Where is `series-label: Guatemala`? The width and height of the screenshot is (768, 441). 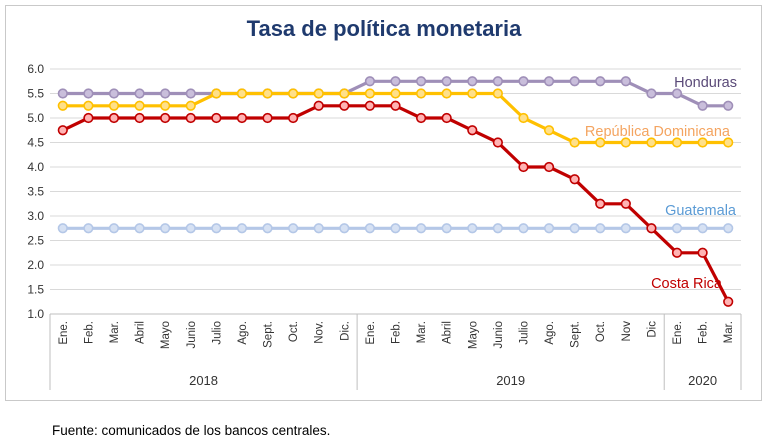 series-label: Guatemala is located at coordinates (701, 211).